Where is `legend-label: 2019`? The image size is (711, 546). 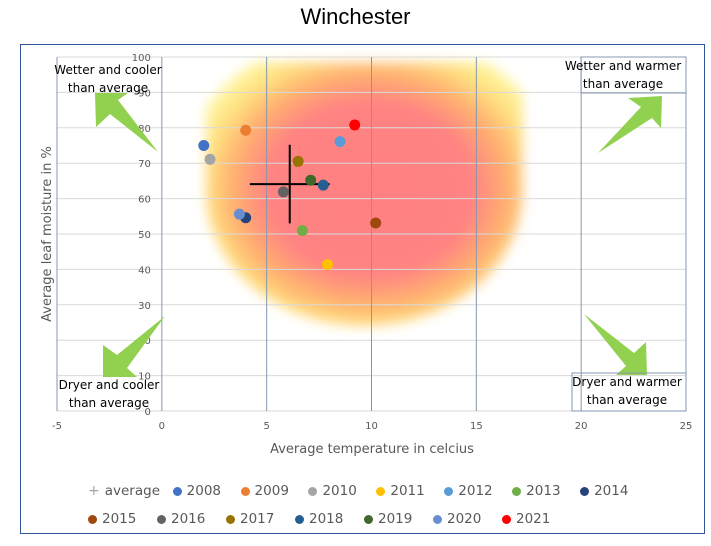 legend-label: 2019 is located at coordinates (395, 519).